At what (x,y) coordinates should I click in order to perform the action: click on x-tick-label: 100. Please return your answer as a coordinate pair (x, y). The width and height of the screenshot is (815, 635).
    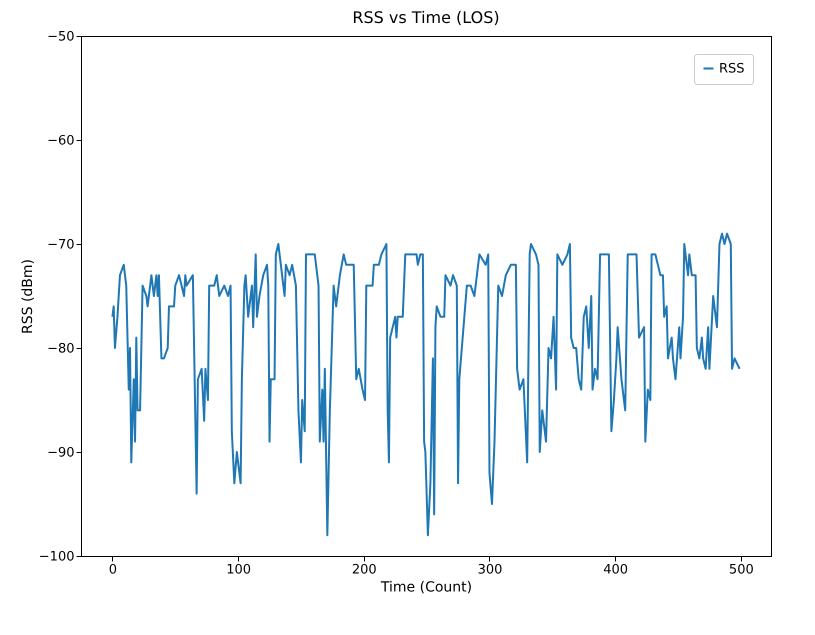
    Looking at the image, I should click on (239, 570).